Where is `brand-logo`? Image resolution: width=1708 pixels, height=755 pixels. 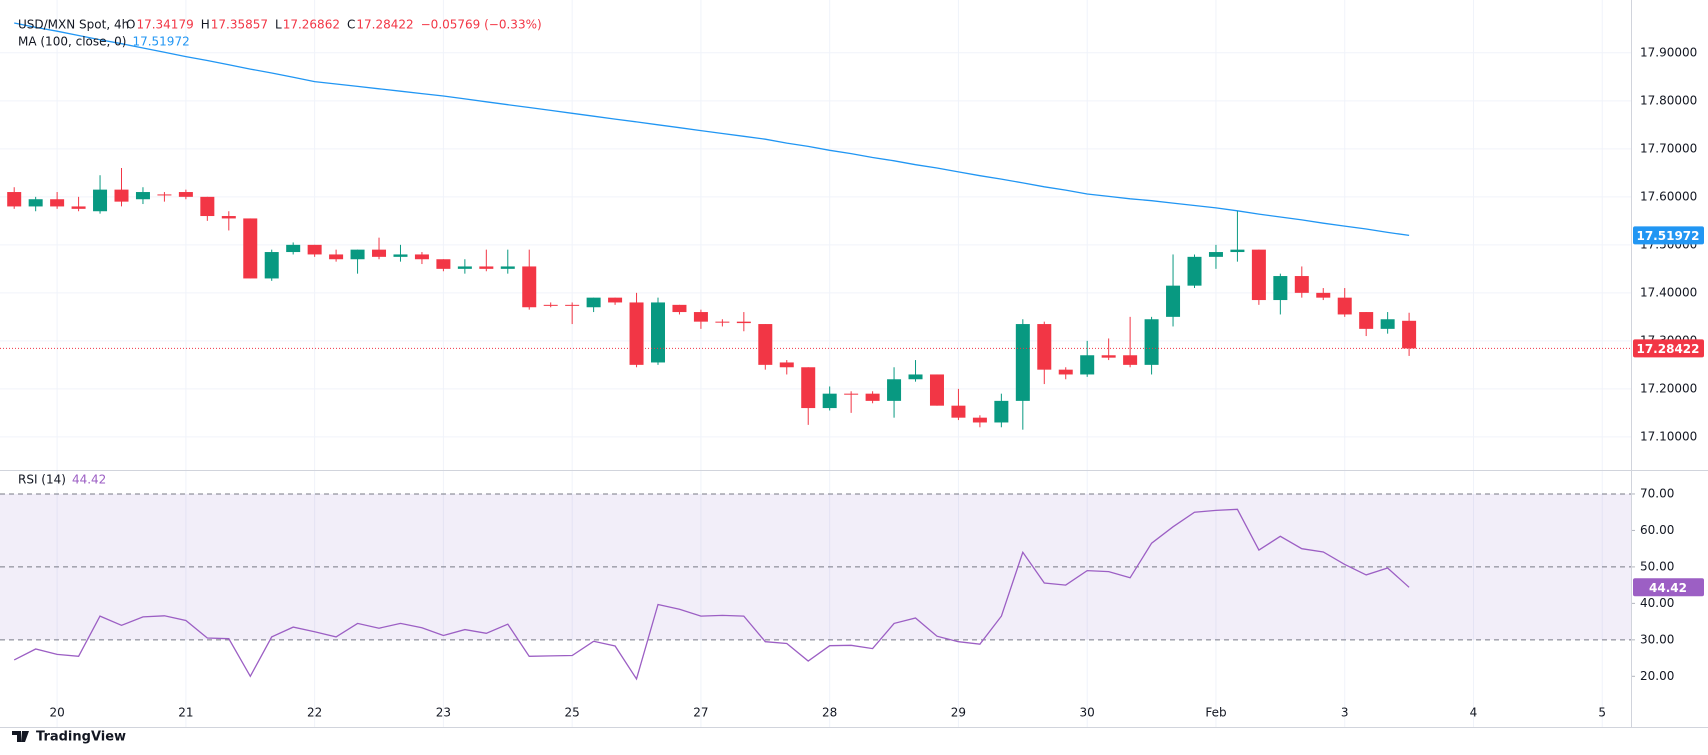
brand-logo is located at coordinates (20, 736).